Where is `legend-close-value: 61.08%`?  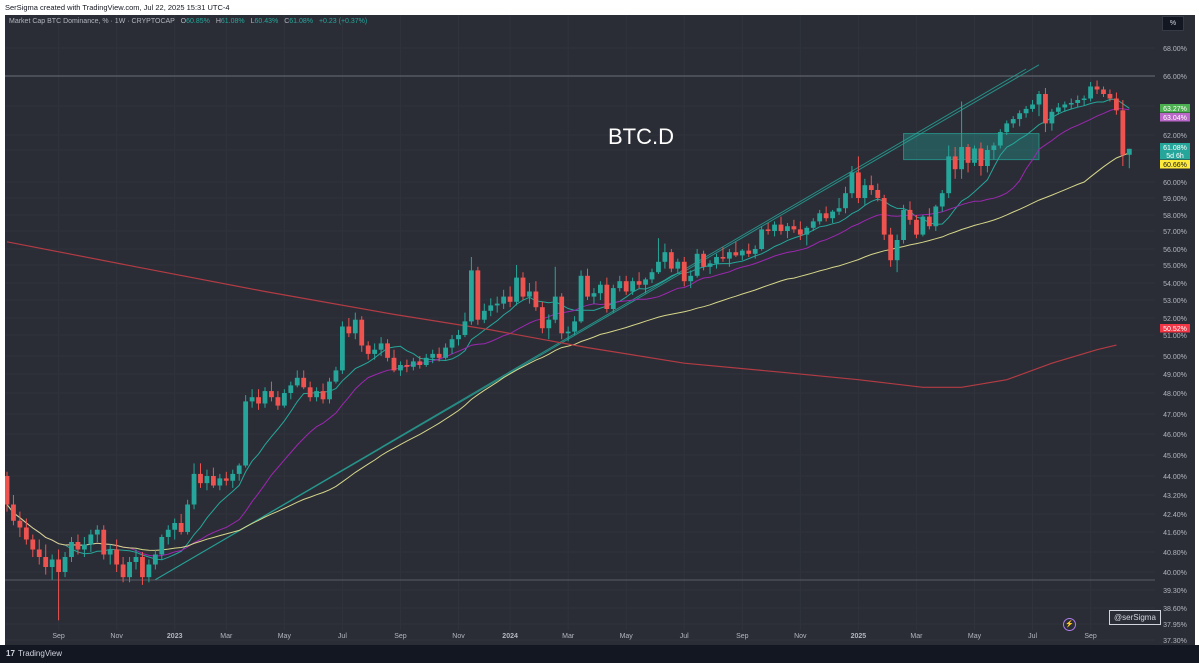
legend-close-value: 61.08% is located at coordinates (301, 21).